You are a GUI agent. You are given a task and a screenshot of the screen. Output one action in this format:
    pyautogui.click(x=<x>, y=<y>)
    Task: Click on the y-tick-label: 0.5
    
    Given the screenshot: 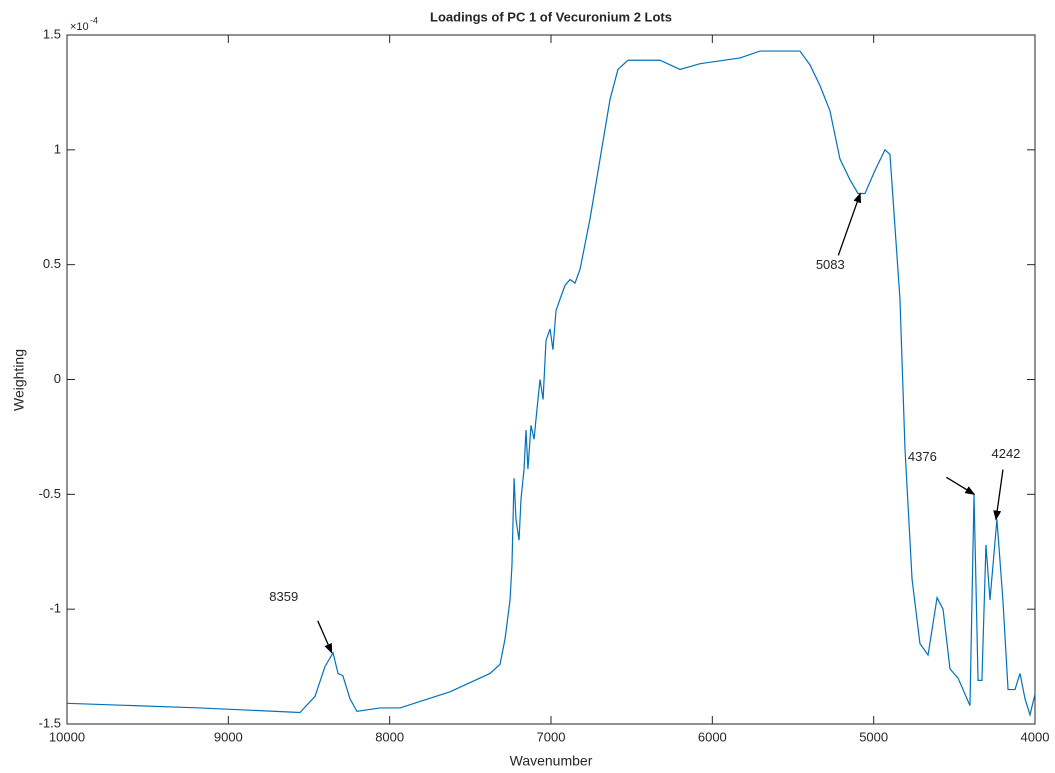 What is the action you would take?
    pyautogui.click(x=52, y=263)
    